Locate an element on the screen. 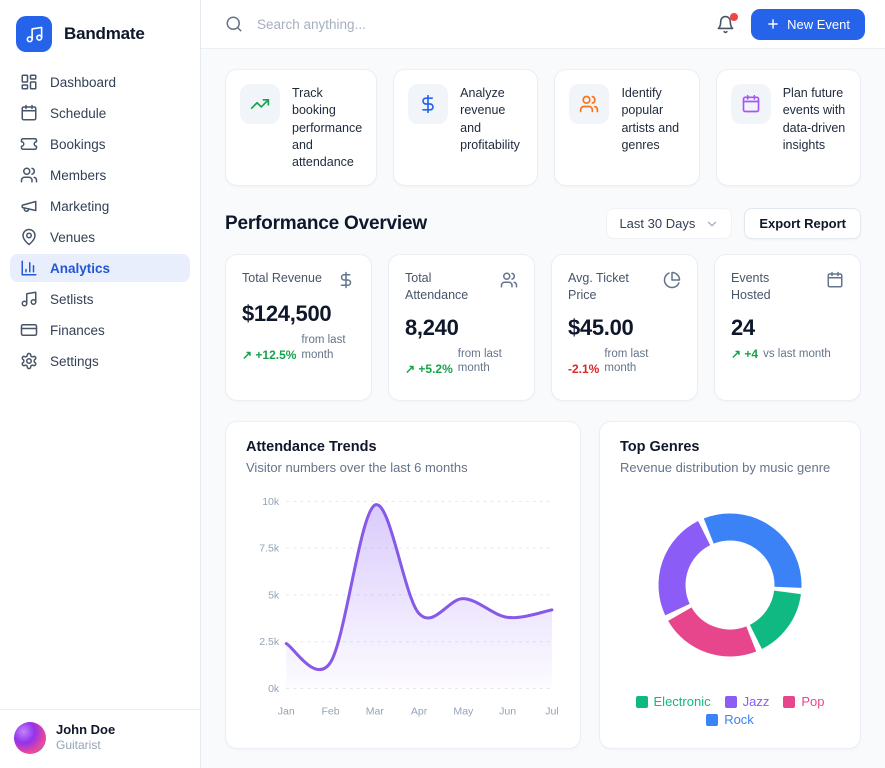 This screenshot has width=885, height=768. genres-chart-subtitle: Revenue distribution by music genre is located at coordinates (725, 468).